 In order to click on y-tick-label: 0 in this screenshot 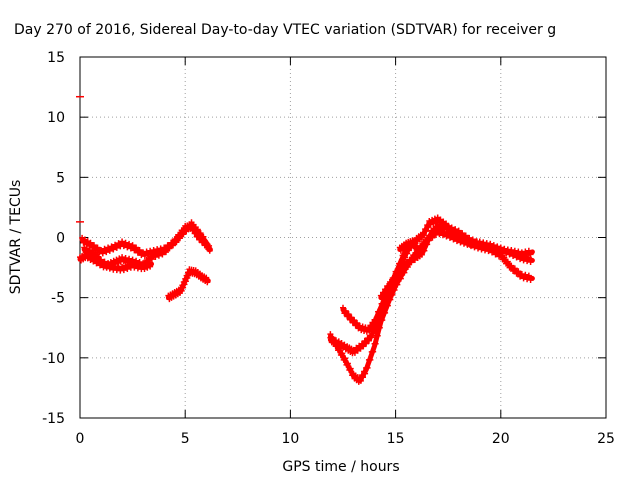, I will do `click(60, 239)`.